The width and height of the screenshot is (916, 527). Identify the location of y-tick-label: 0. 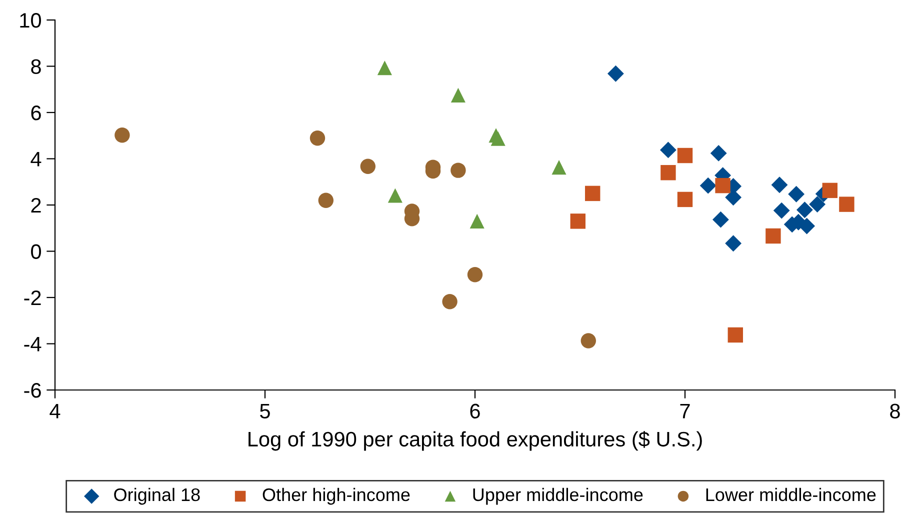
(36, 252).